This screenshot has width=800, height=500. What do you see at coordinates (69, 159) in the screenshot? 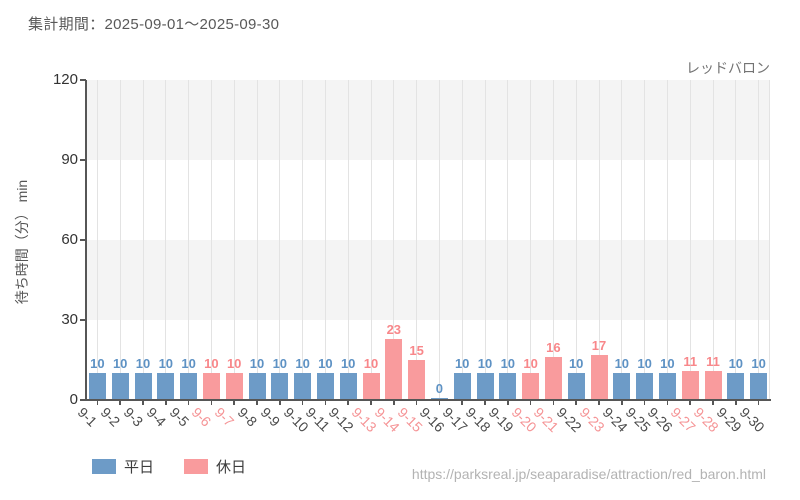
I see `y-tick-label: 90` at bounding box center [69, 159].